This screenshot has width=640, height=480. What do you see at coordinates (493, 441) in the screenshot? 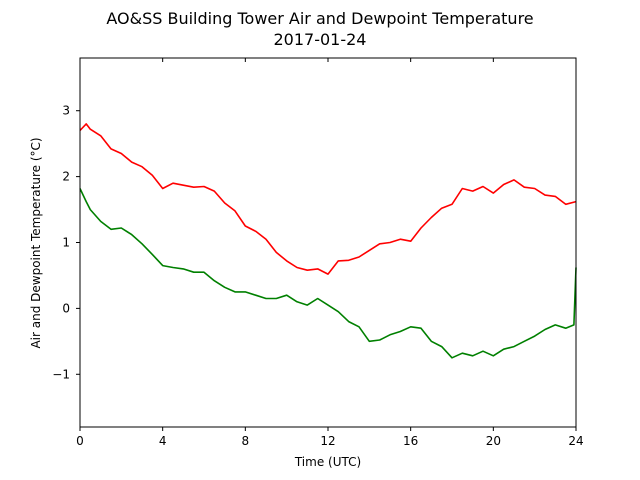
I see `x-tick-label: 20` at bounding box center [493, 441].